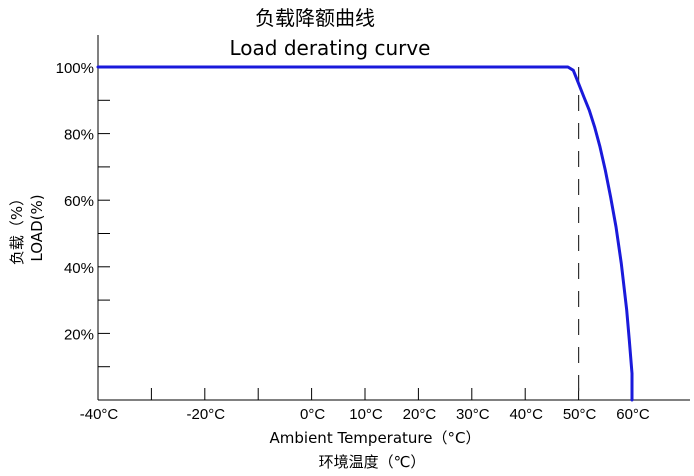 This screenshot has width=694, height=476. Describe the element at coordinates (633, 414) in the screenshot. I see `x-tick-label: 60°C` at that location.